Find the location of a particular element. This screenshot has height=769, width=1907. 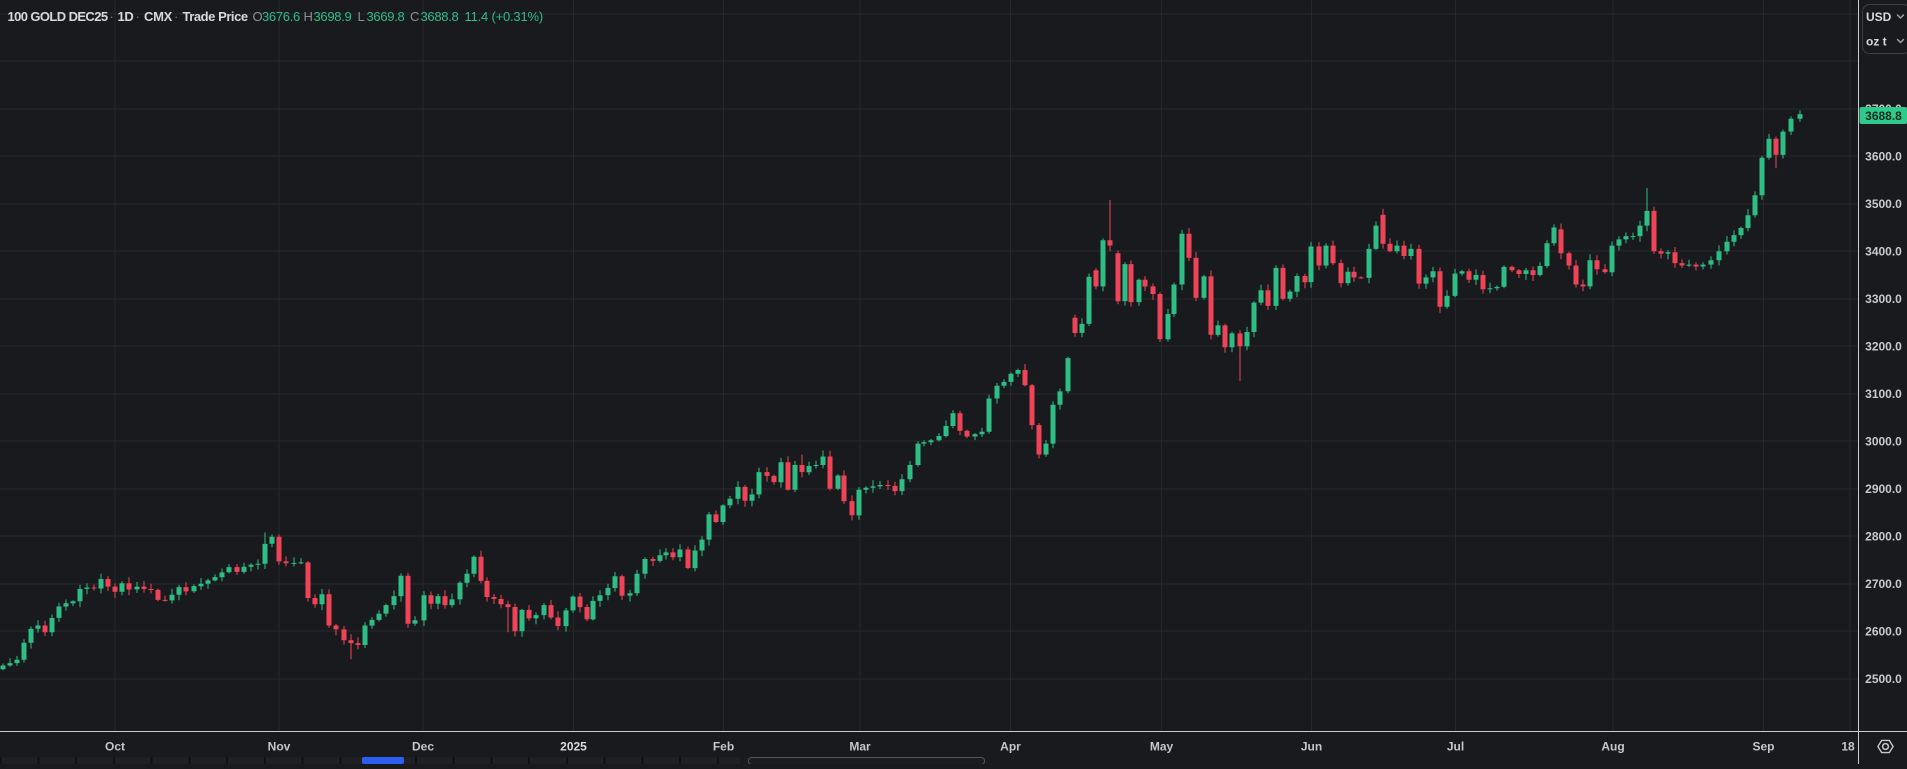

svg-text: 2900.0 is located at coordinates (1883, 489).